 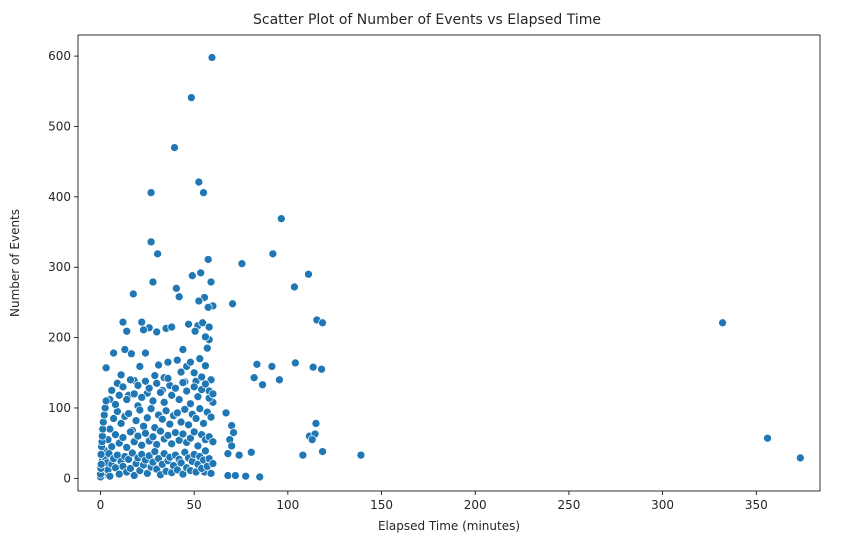 I want to click on y-tick-label: 0, so click(x=67, y=478).